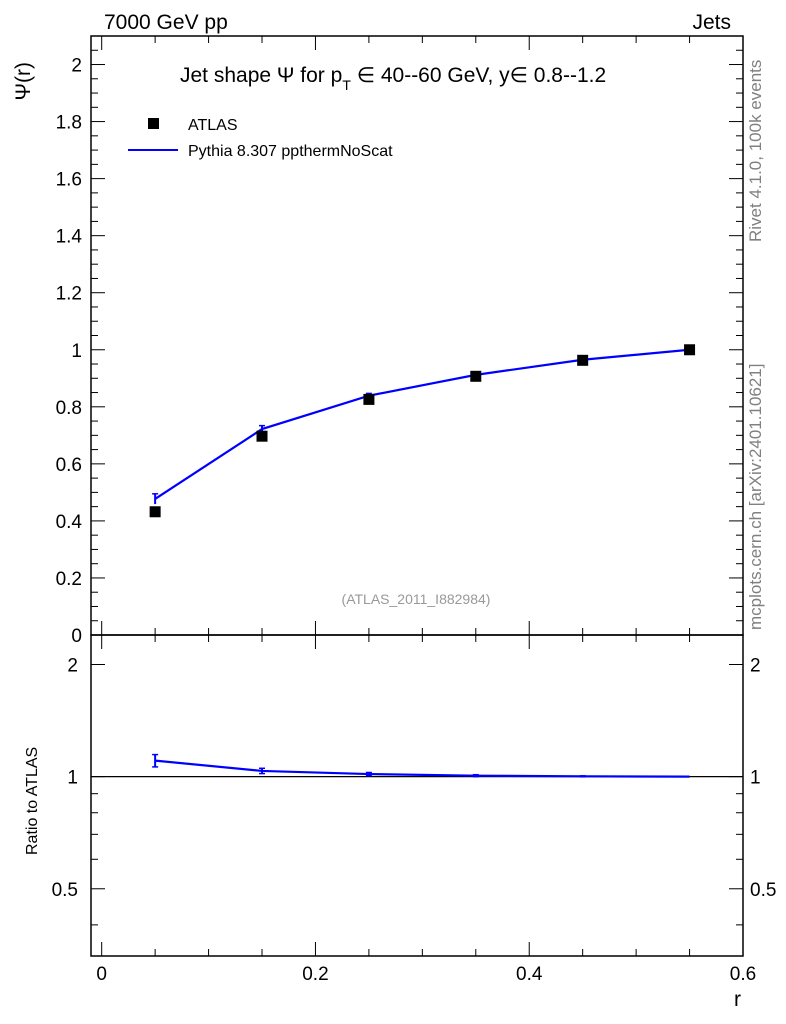  What do you see at coordinates (755, 151) in the screenshot?
I see `rivet-version-label: Rivet 4.1.0, 100k events` at bounding box center [755, 151].